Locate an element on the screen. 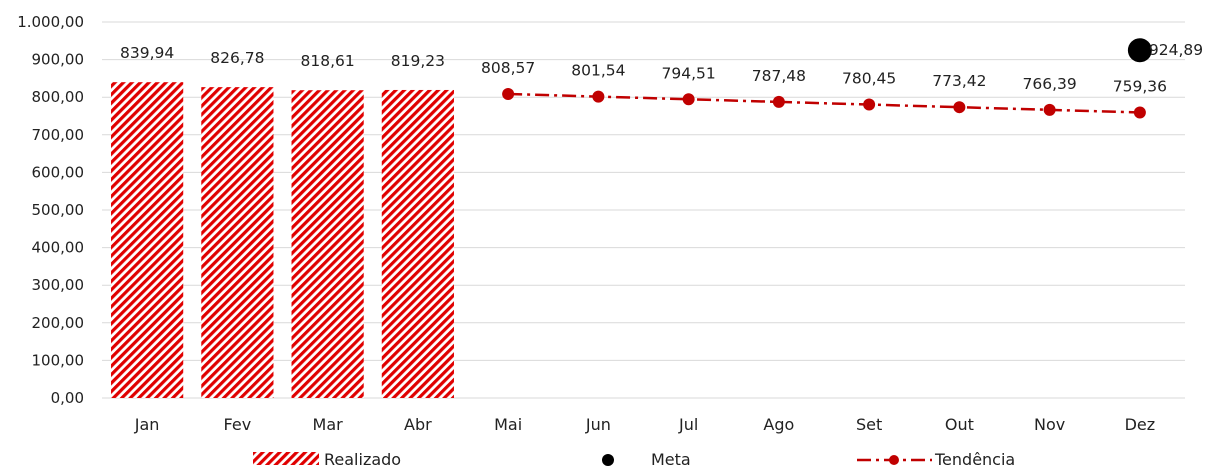 This screenshot has width=1207, height=469. x-tick-label: Set is located at coordinates (869, 424).